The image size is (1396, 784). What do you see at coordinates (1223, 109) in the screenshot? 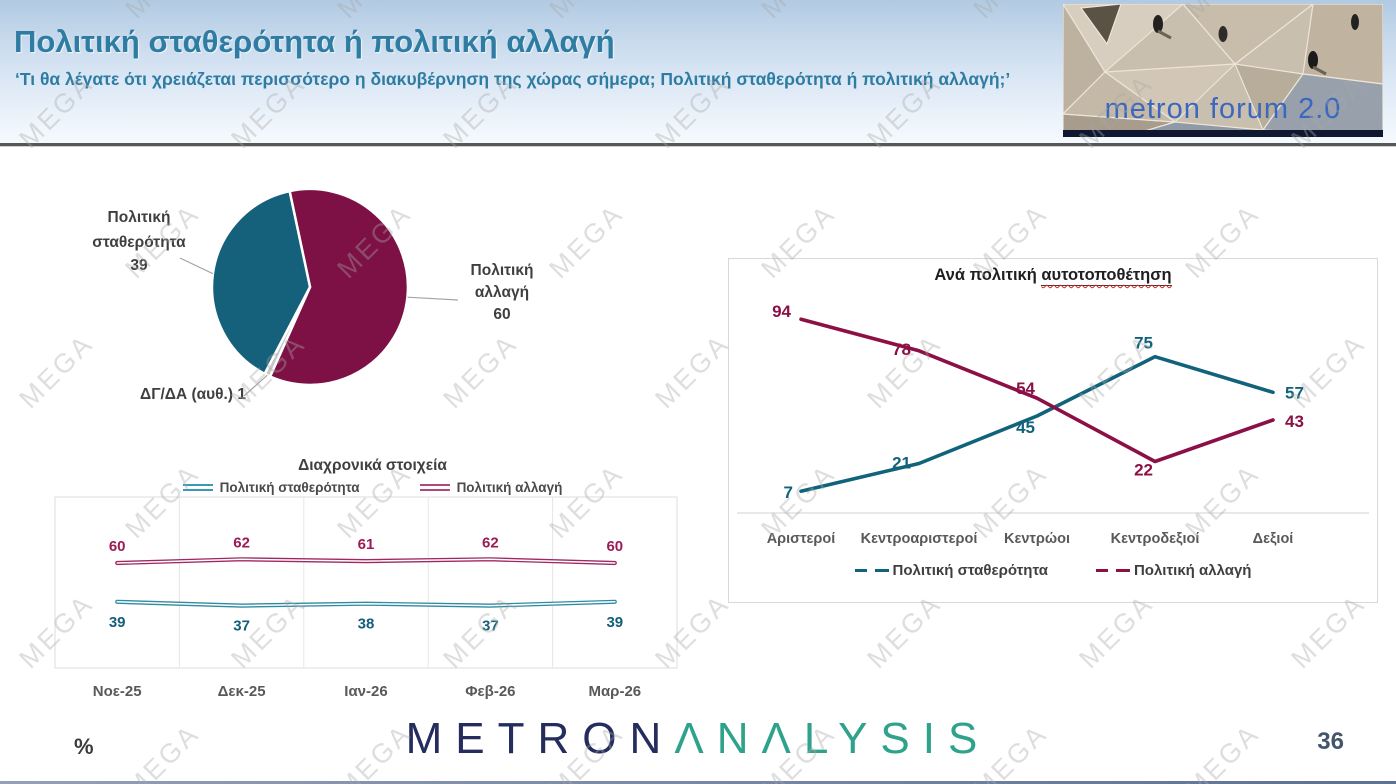
I see `logo-text: metron forum 2.0` at bounding box center [1223, 109].